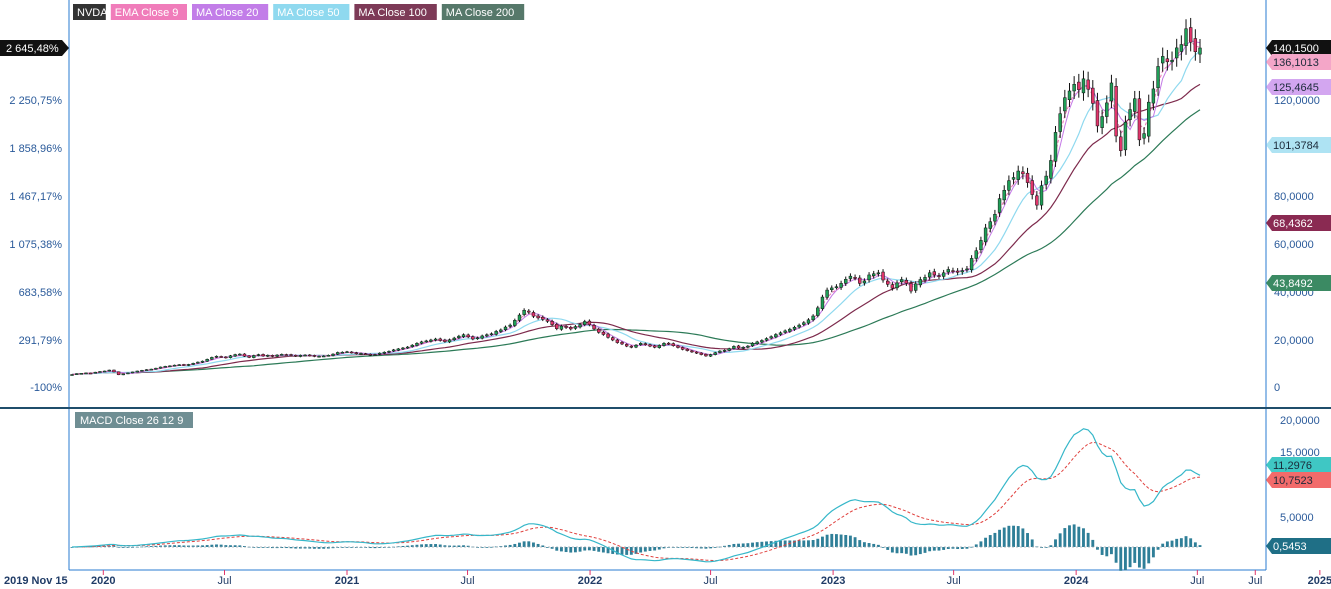  I want to click on legend-item: MA Close 100, so click(395, 12).